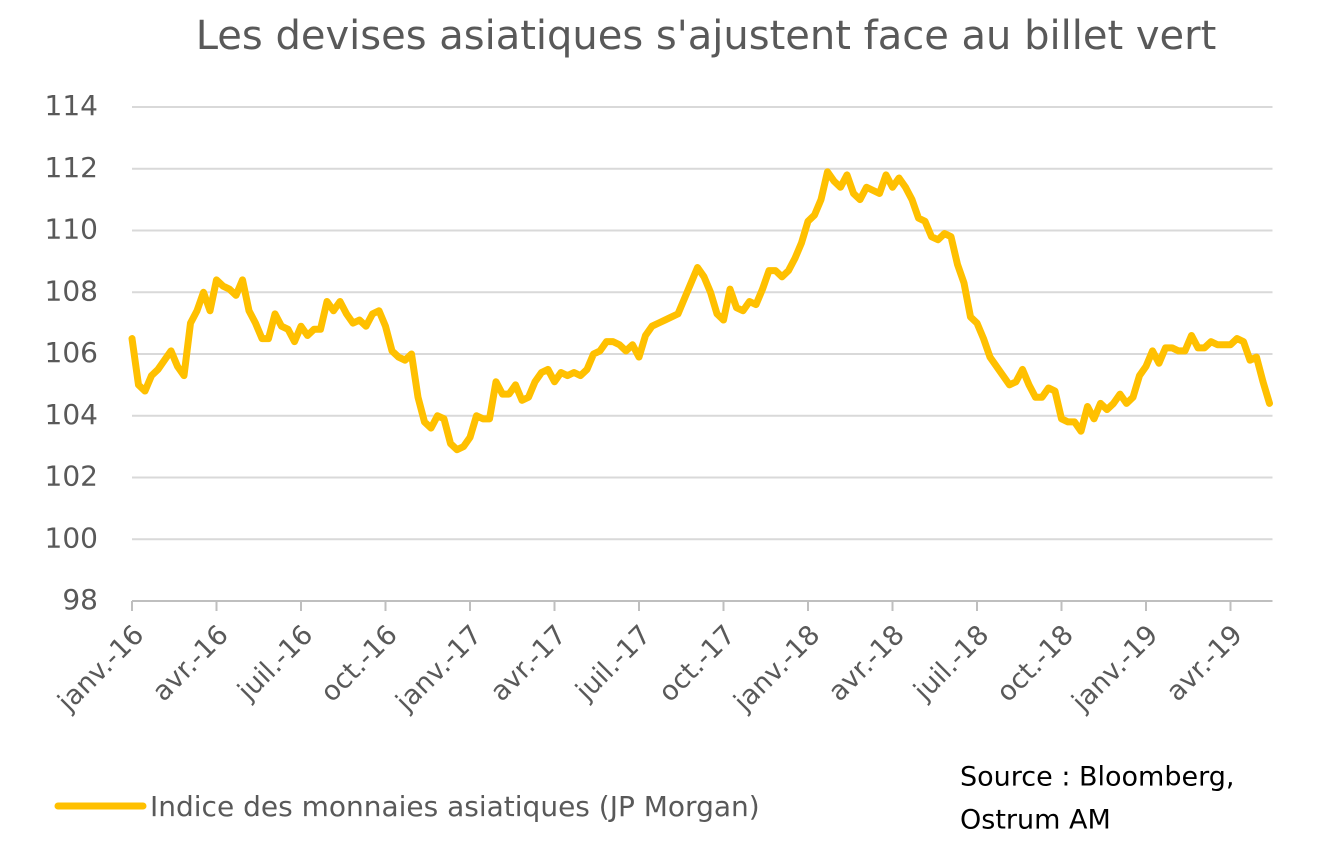  I want to click on y-tick-label: 100, so click(71, 537).